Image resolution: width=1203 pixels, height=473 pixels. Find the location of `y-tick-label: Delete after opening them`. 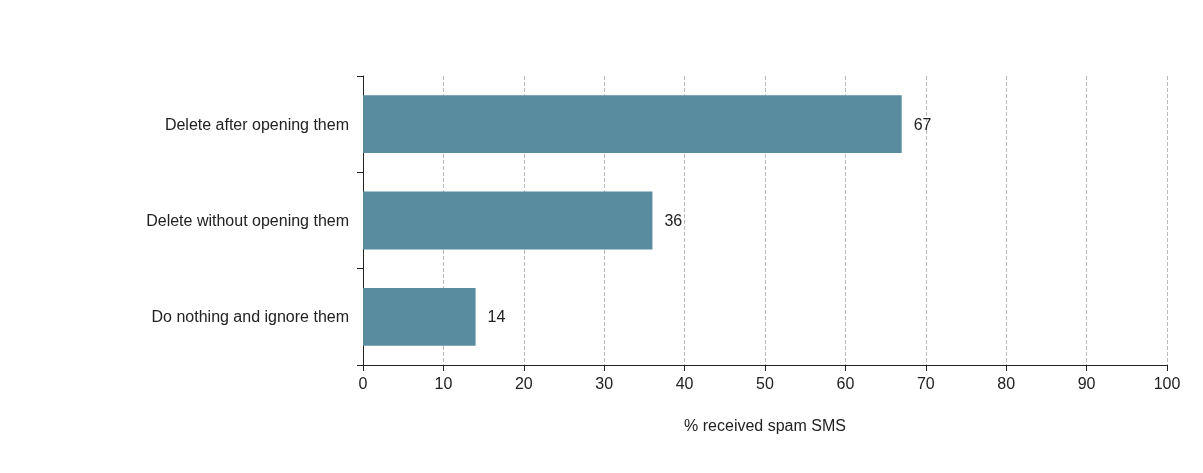

y-tick-label: Delete after opening them is located at coordinates (256, 124).